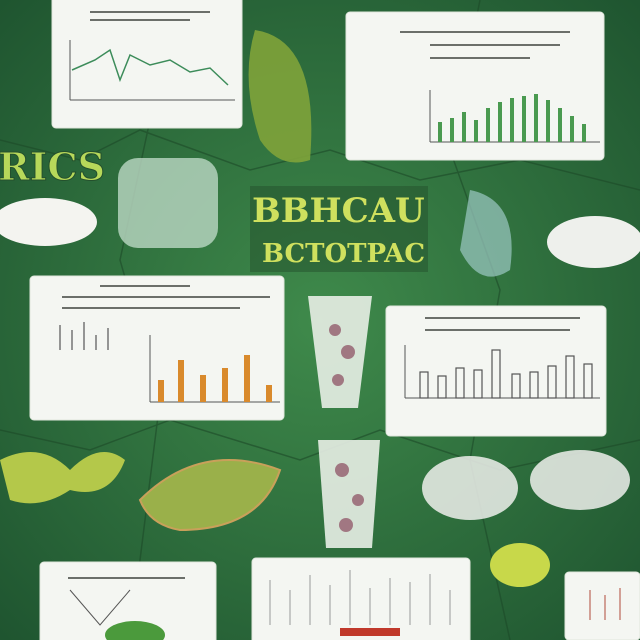  Describe the element at coordinates (593, 242) in the screenshot. I see `shell-illustration` at that location.